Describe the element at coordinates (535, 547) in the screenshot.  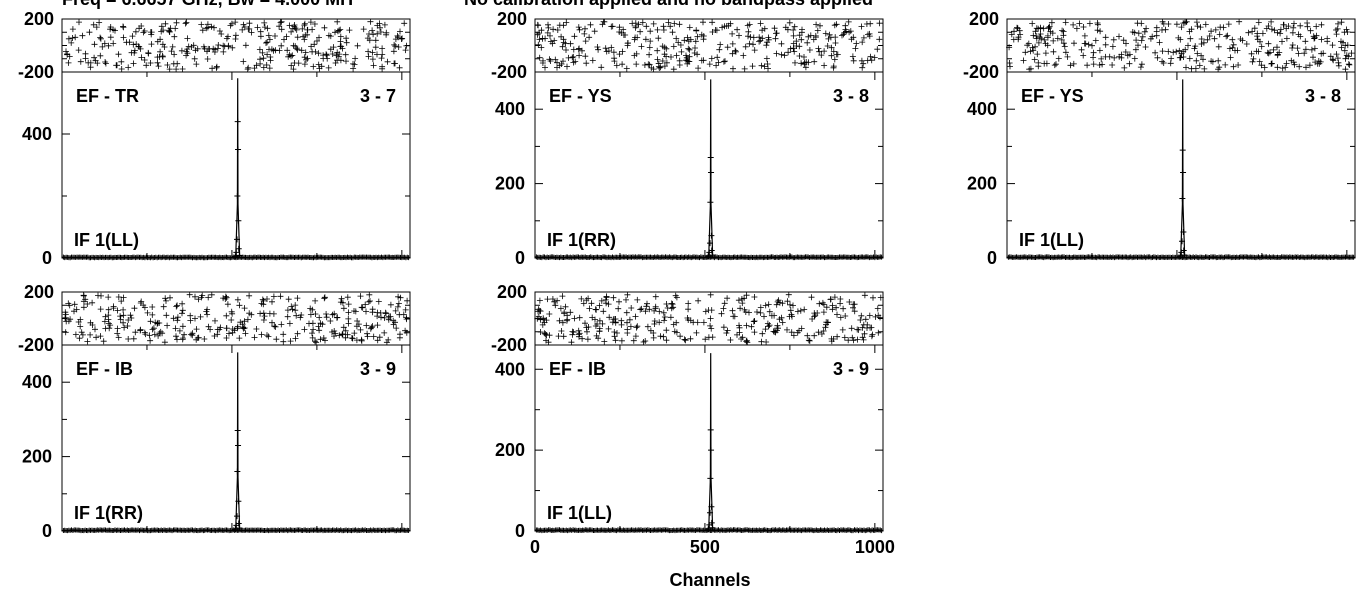
I see `x-tick-label: 0` at that location.